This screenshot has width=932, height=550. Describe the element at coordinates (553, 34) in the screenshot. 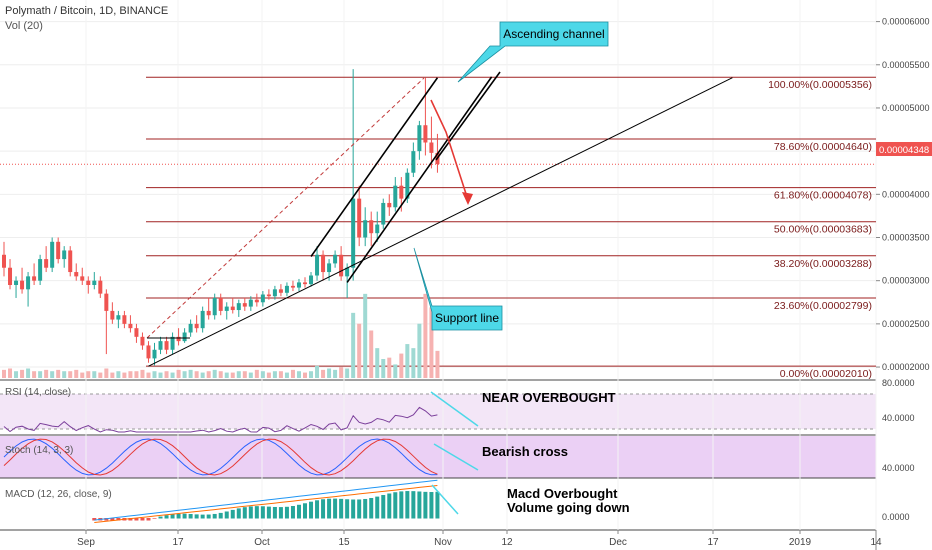

I see `ascending-channel-text: Ascending channel` at that location.